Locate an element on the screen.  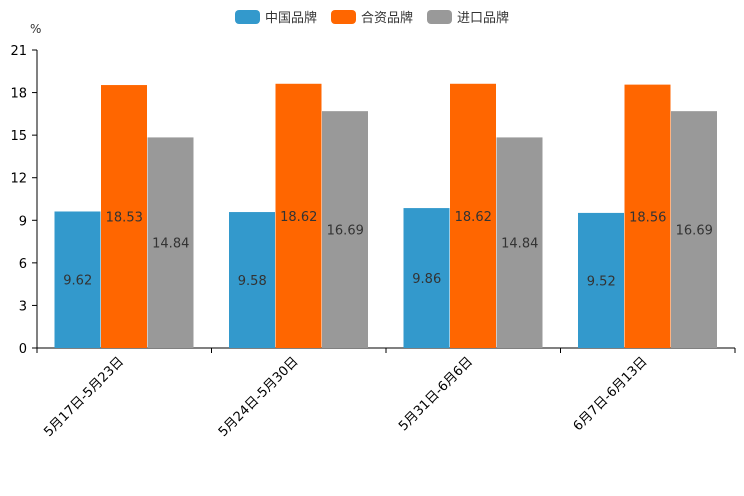
y-tick-label: 9 is located at coordinates (23, 221).